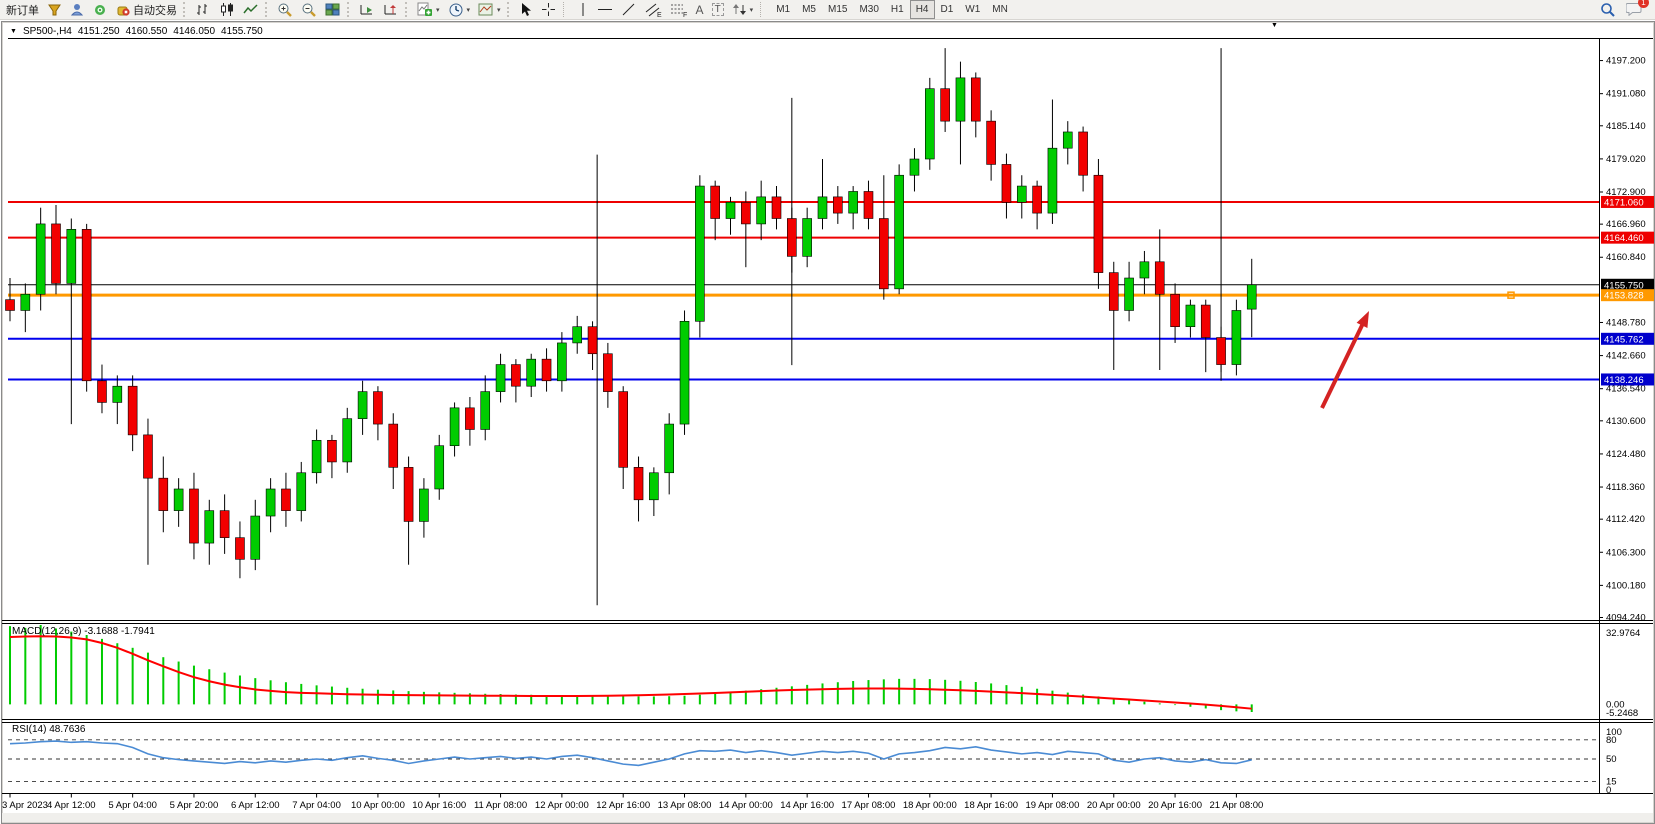 The height and width of the screenshot is (824, 1655). Describe the element at coordinates (1362, 320) in the screenshot. I see `arrow-head` at that location.